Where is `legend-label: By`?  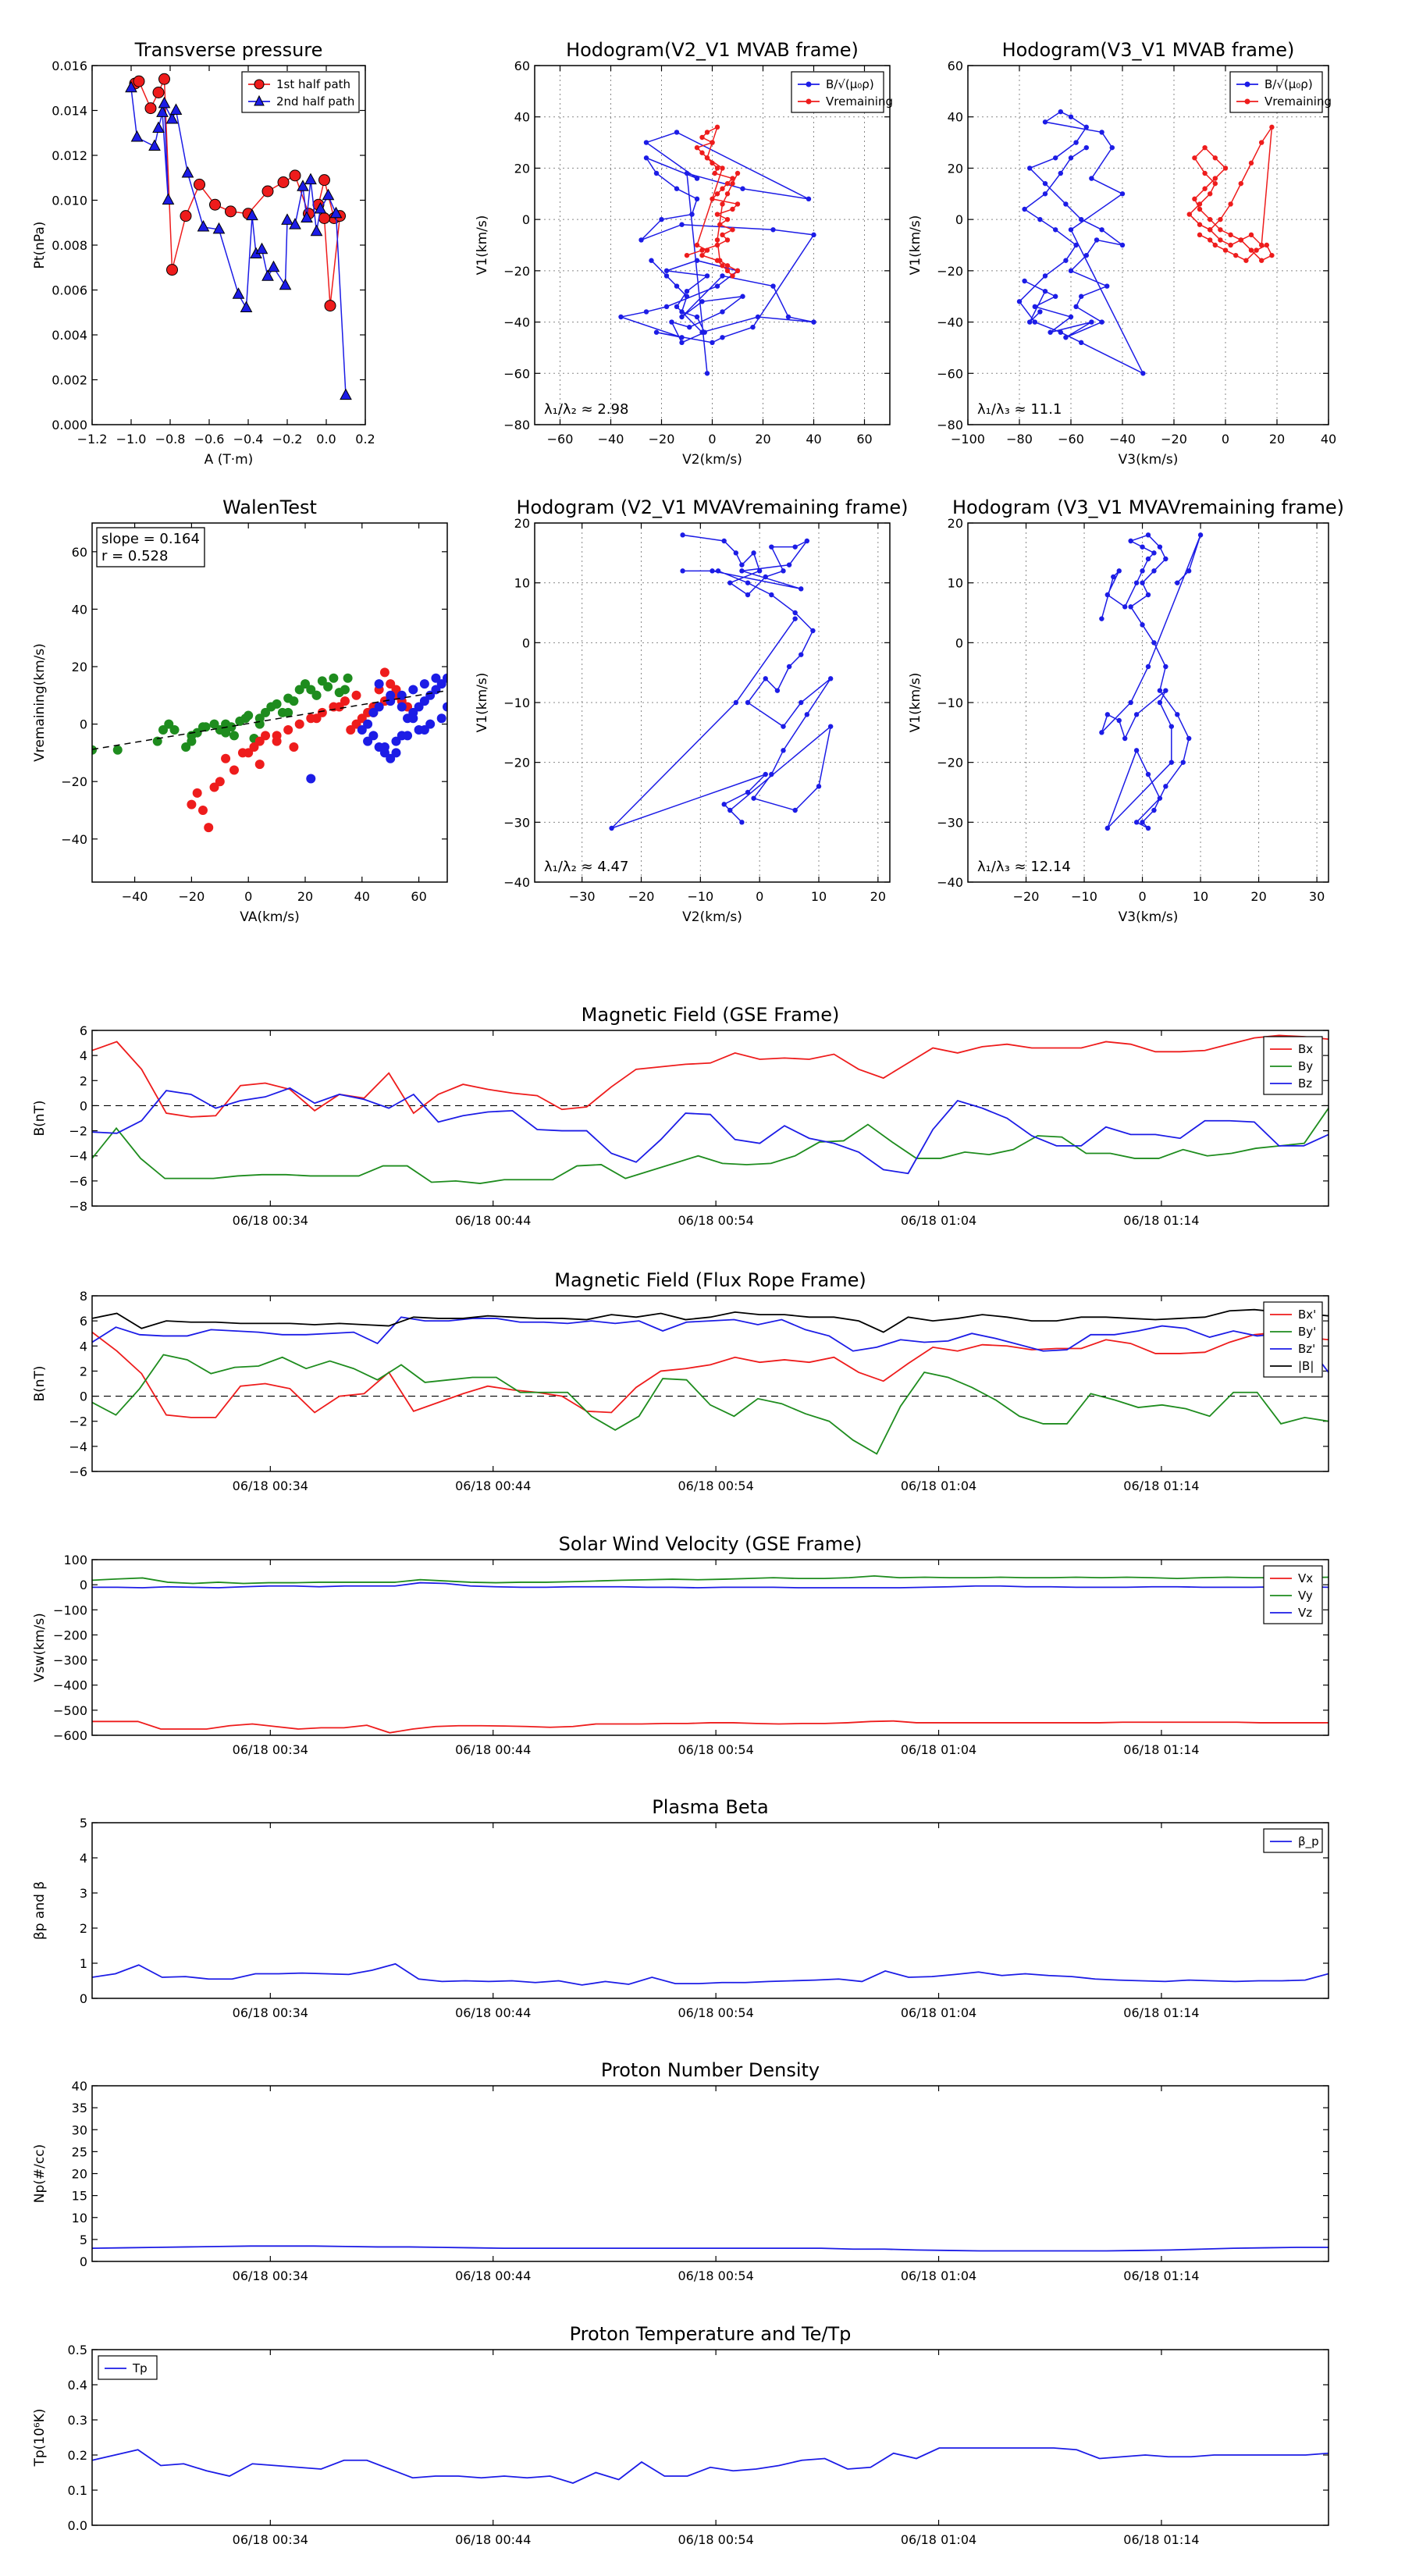
legend-label: By is located at coordinates (1305, 1066).